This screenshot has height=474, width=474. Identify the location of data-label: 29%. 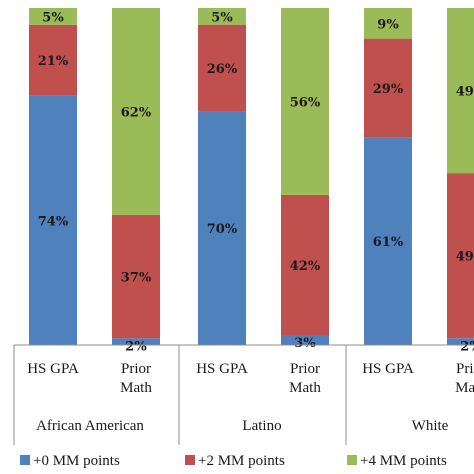
(388, 89).